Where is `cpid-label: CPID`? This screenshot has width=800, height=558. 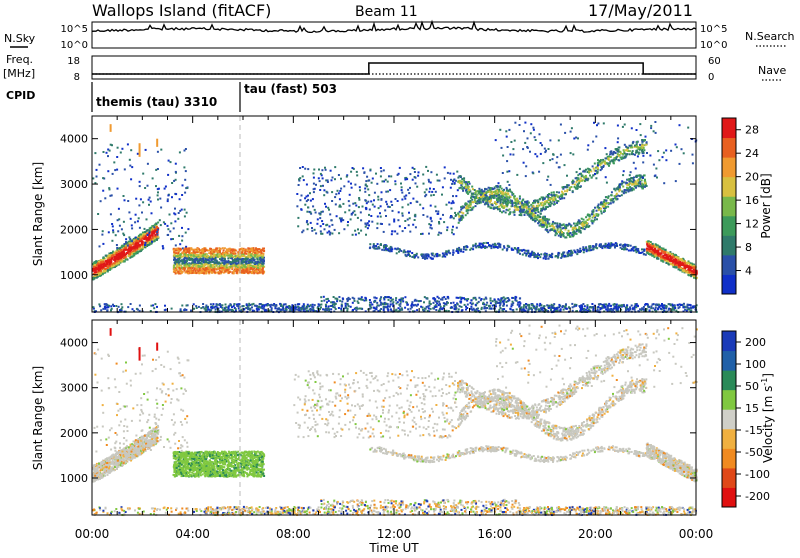
cpid-label: CPID is located at coordinates (20, 95).